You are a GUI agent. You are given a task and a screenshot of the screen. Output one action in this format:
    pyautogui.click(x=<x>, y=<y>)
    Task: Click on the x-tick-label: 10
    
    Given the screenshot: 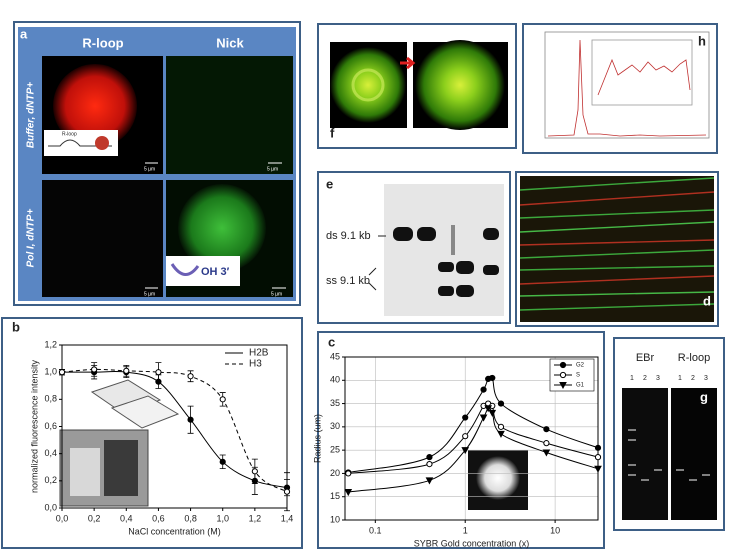 What is the action you would take?
    pyautogui.click(x=555, y=530)
    